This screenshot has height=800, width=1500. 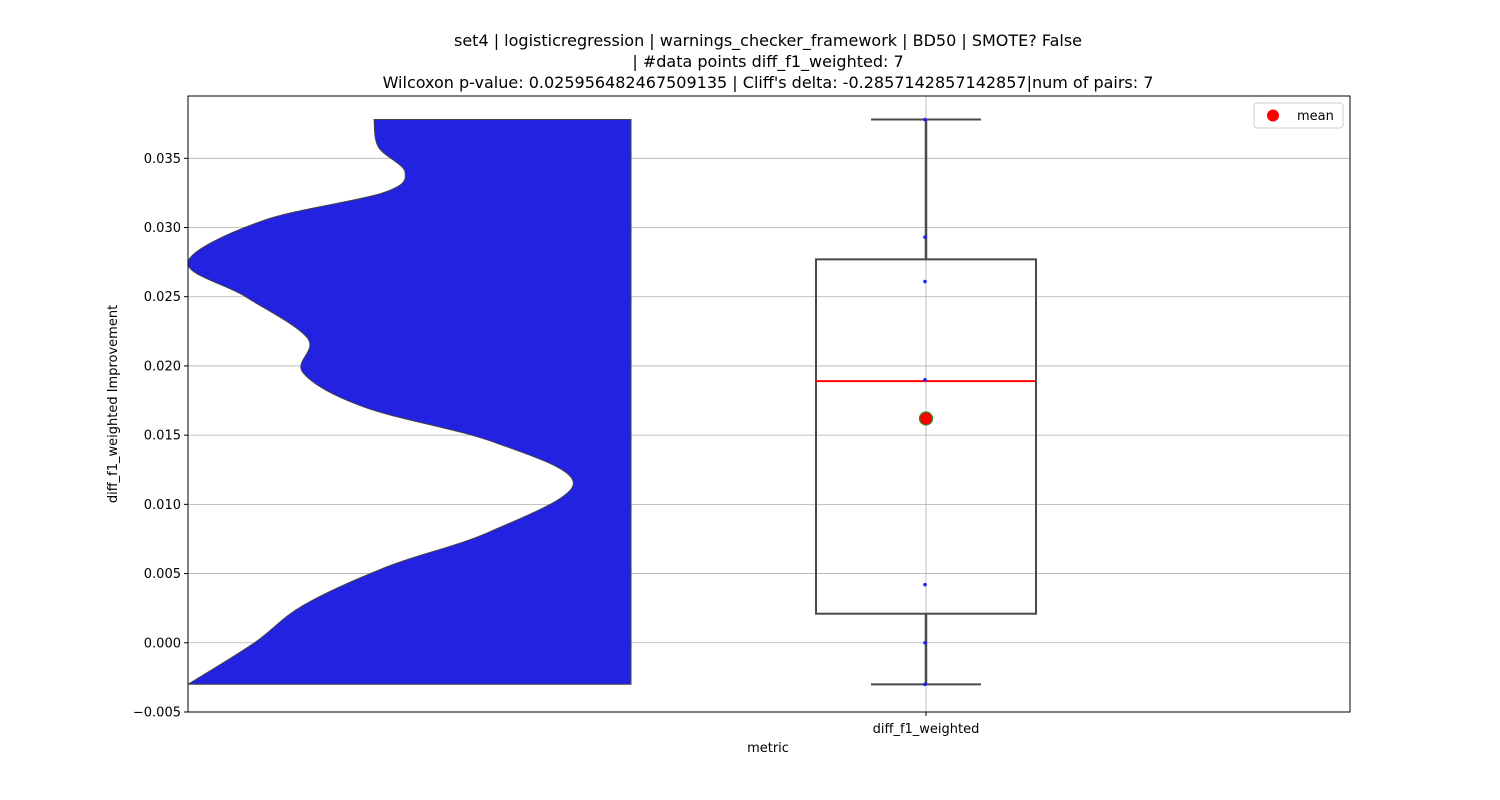 I want to click on legend-box, so click(x=1298, y=115).